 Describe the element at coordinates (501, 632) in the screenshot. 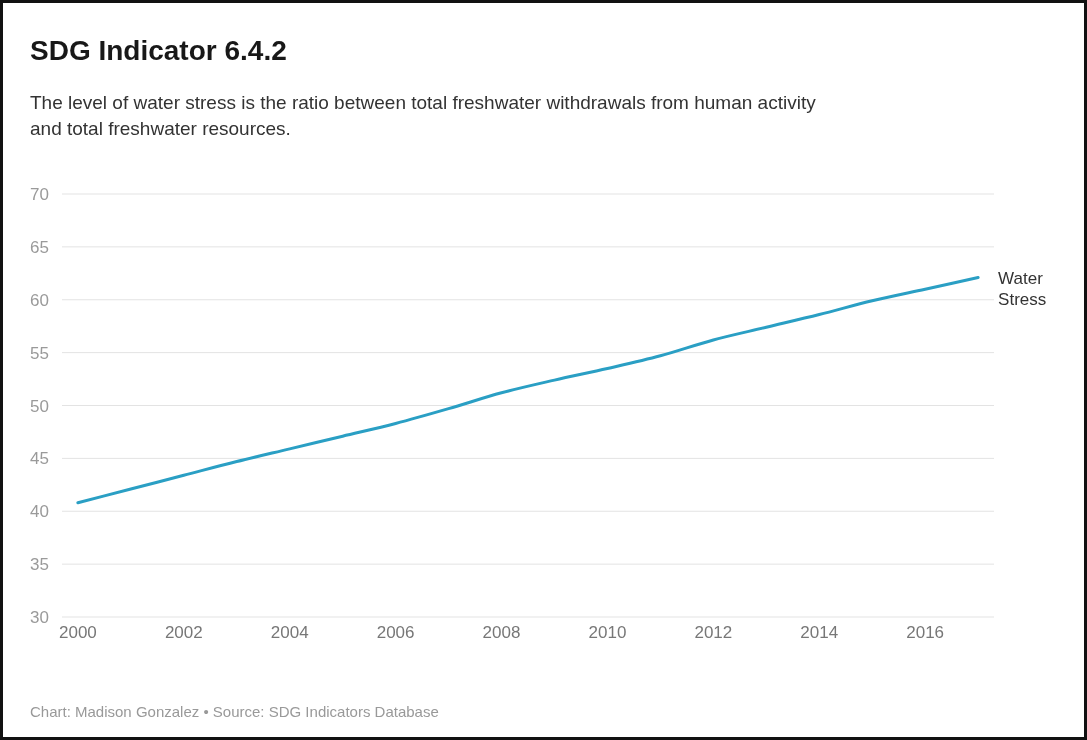

I see `x-tick-label: 2008` at that location.